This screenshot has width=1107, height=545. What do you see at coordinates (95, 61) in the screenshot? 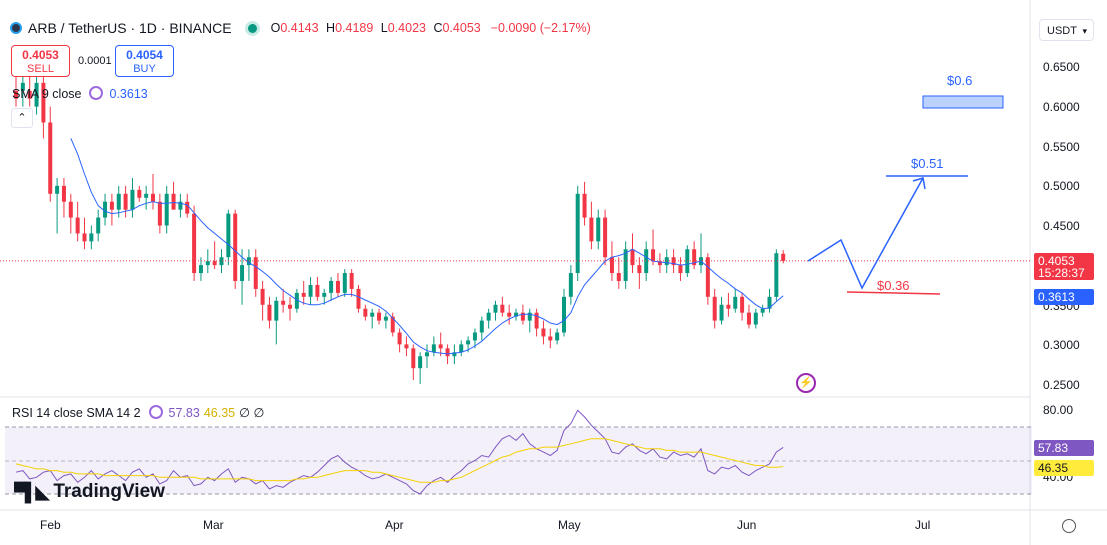
I see `spread-value: 0.0001` at bounding box center [95, 61].